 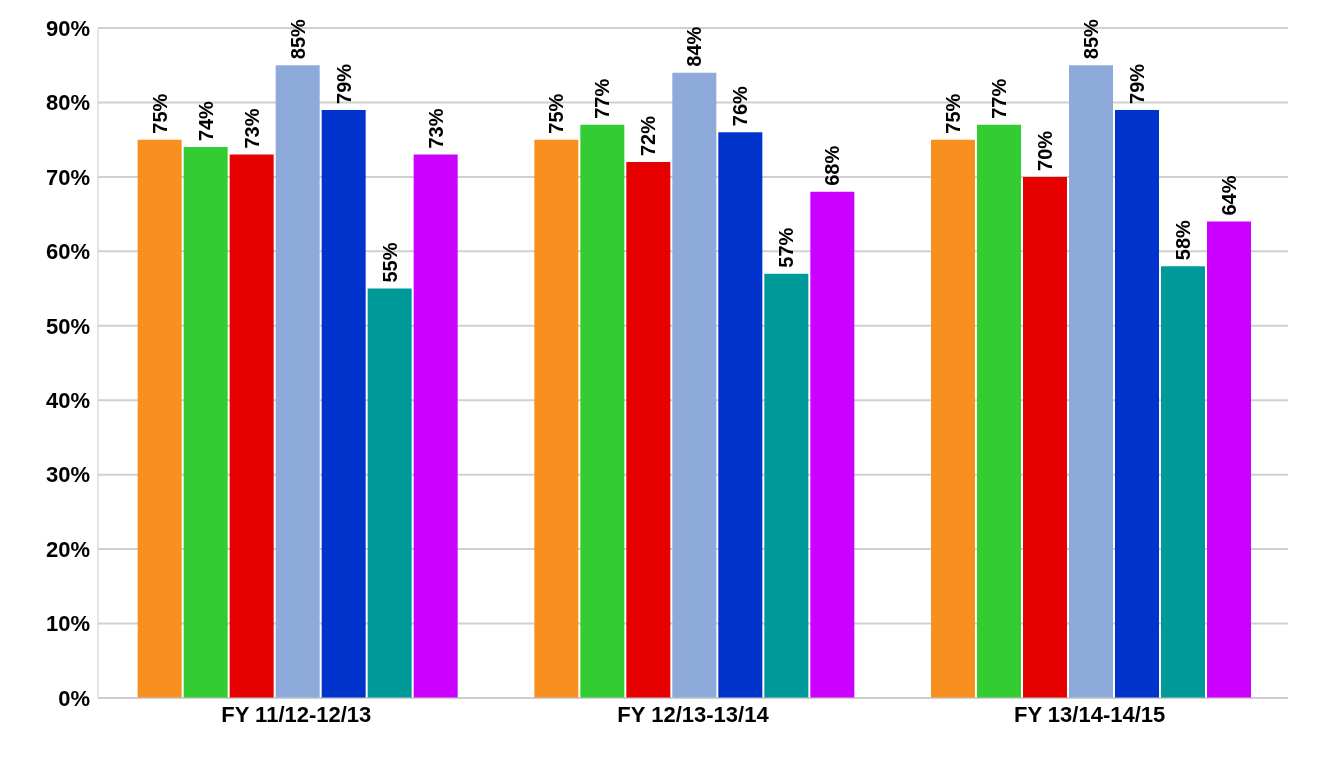 What do you see at coordinates (648, 135) in the screenshot?
I see `data-label: 72%` at bounding box center [648, 135].